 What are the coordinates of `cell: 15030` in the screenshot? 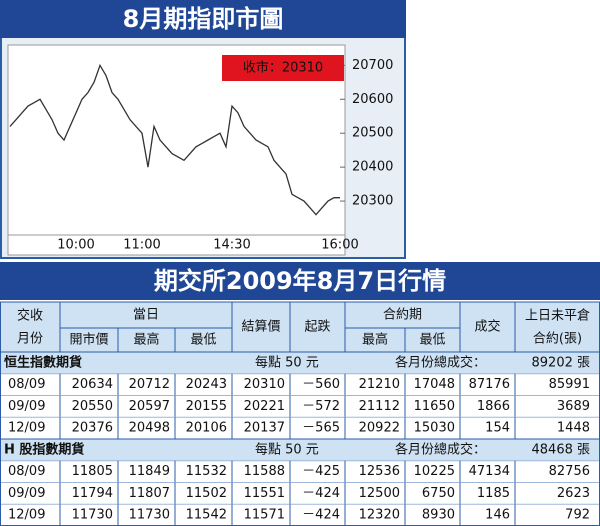 It's located at (434, 428).